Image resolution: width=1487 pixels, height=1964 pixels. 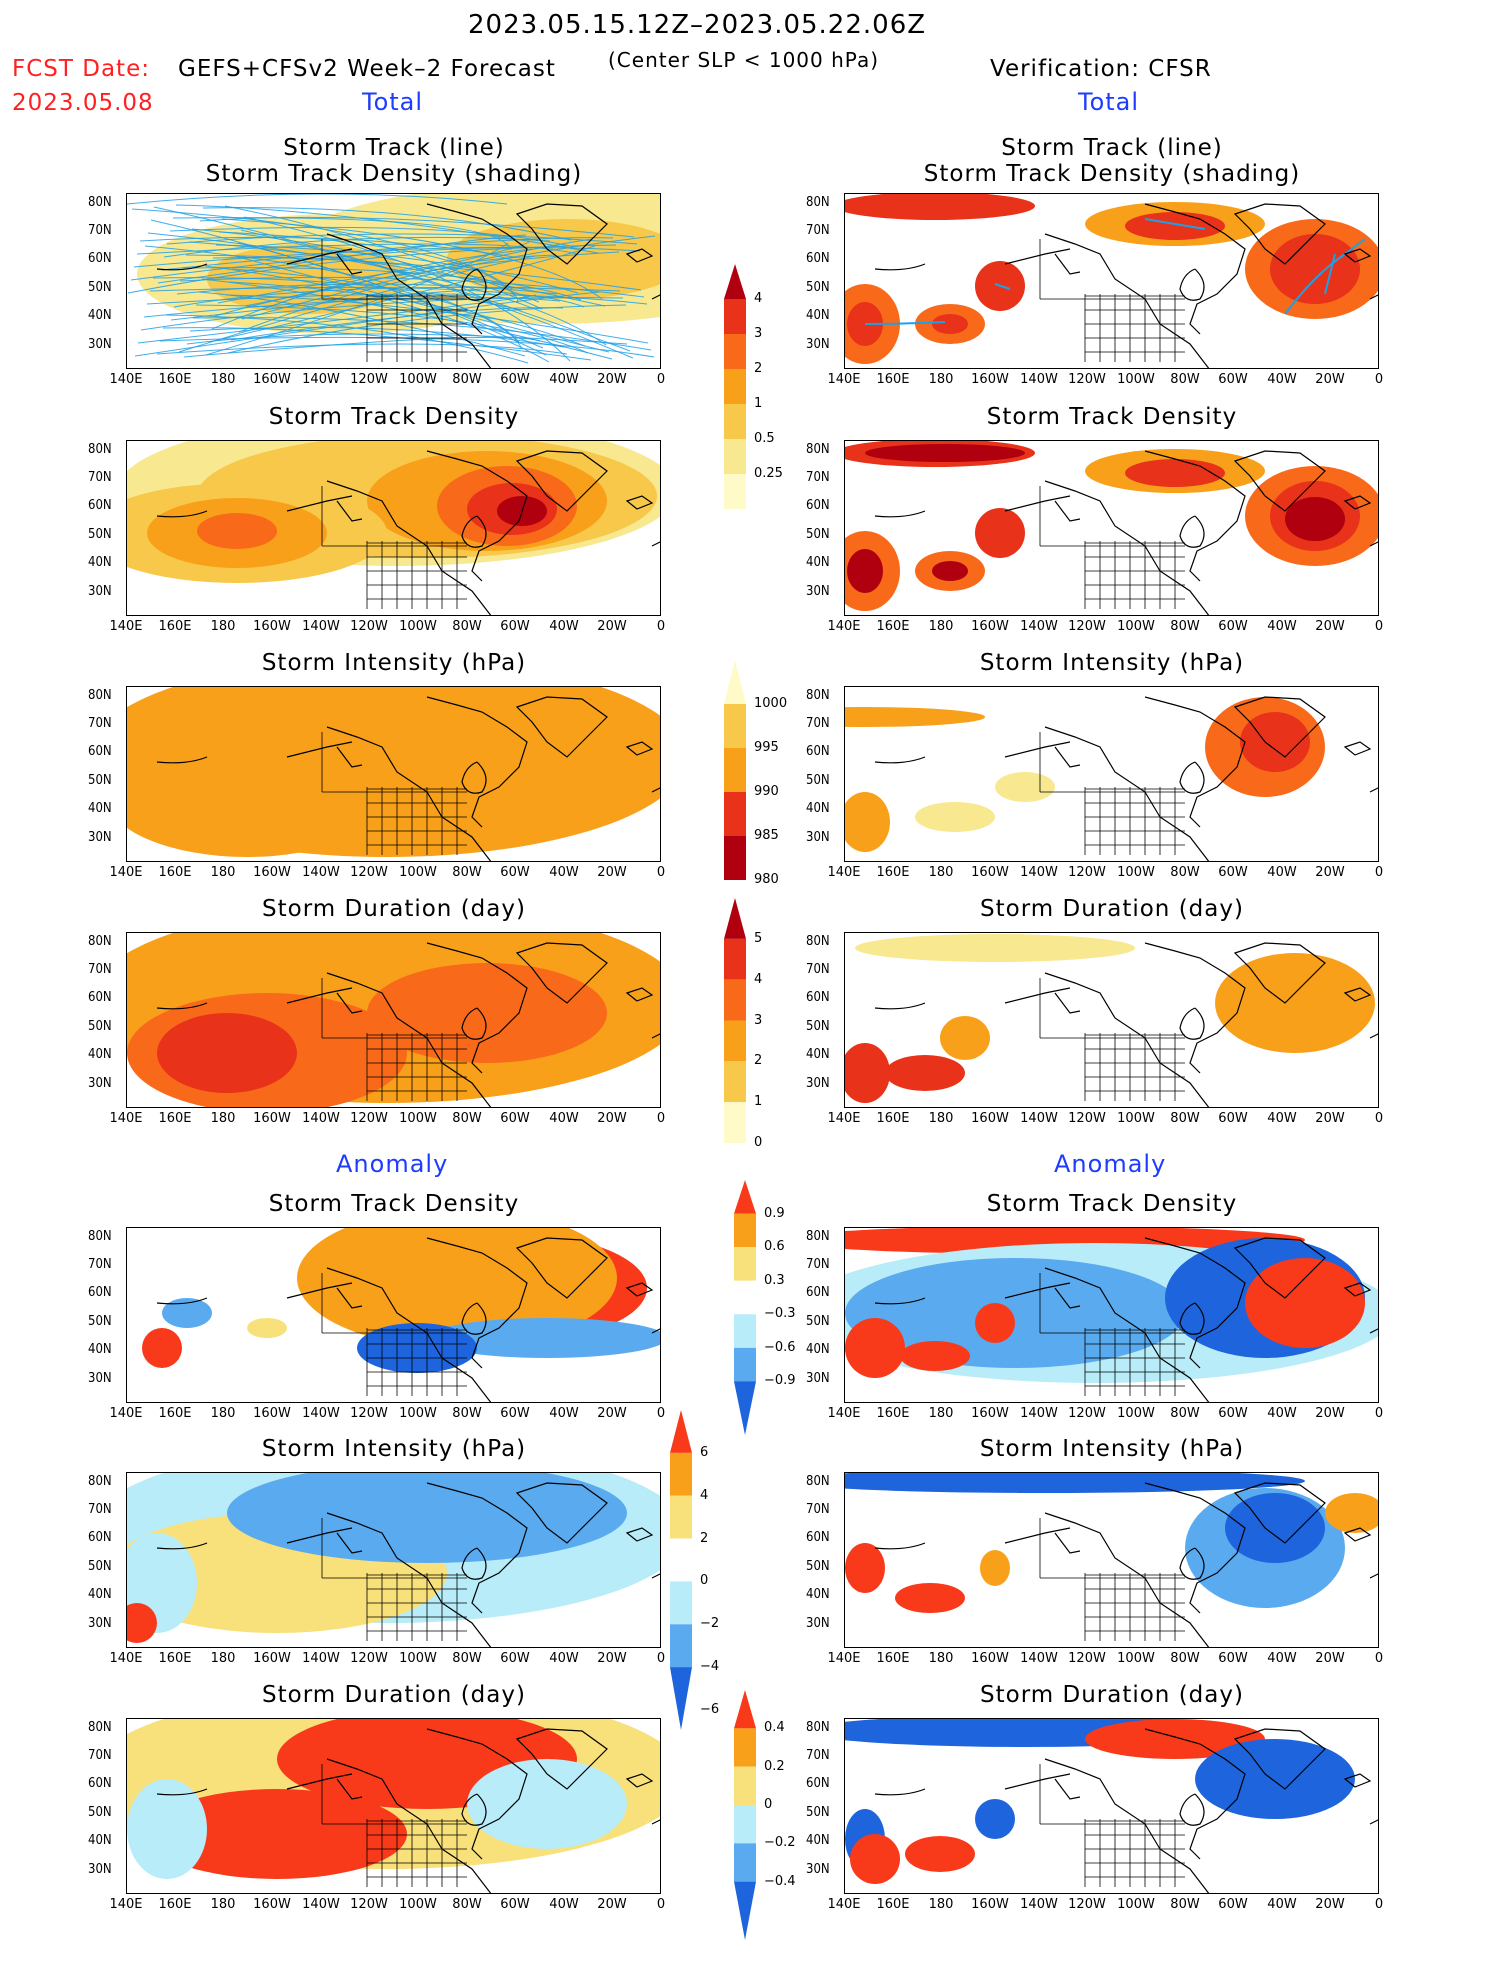 I want to click on colorbar-label: 0.25, so click(x=768, y=473).